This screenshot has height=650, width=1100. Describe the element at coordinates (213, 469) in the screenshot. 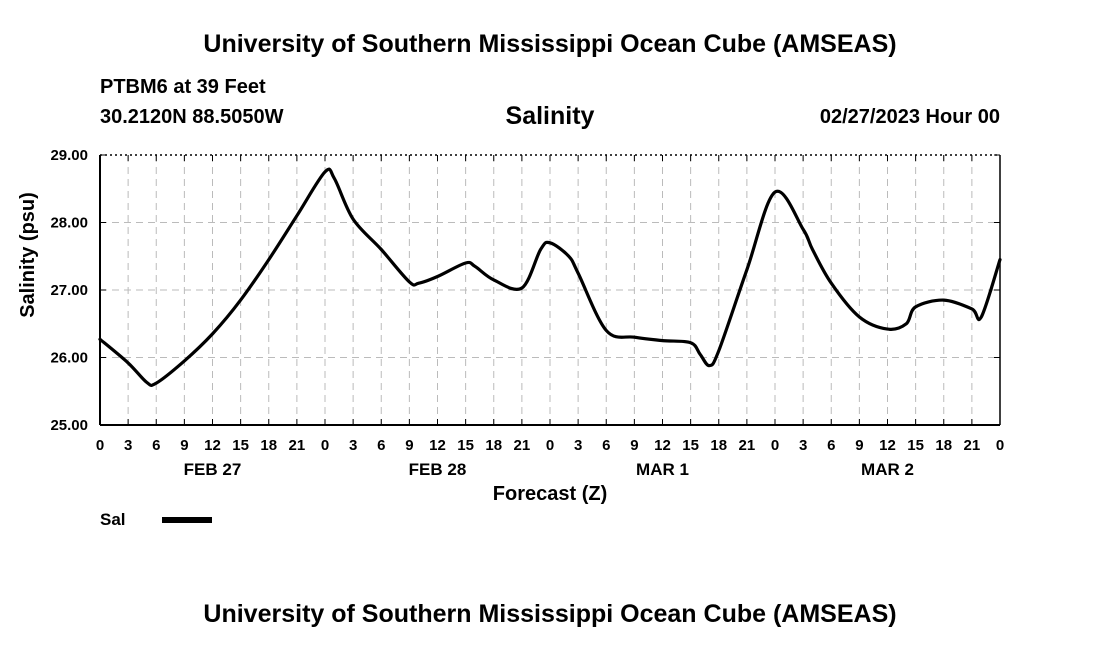

I see `day-label: FEB 27` at that location.